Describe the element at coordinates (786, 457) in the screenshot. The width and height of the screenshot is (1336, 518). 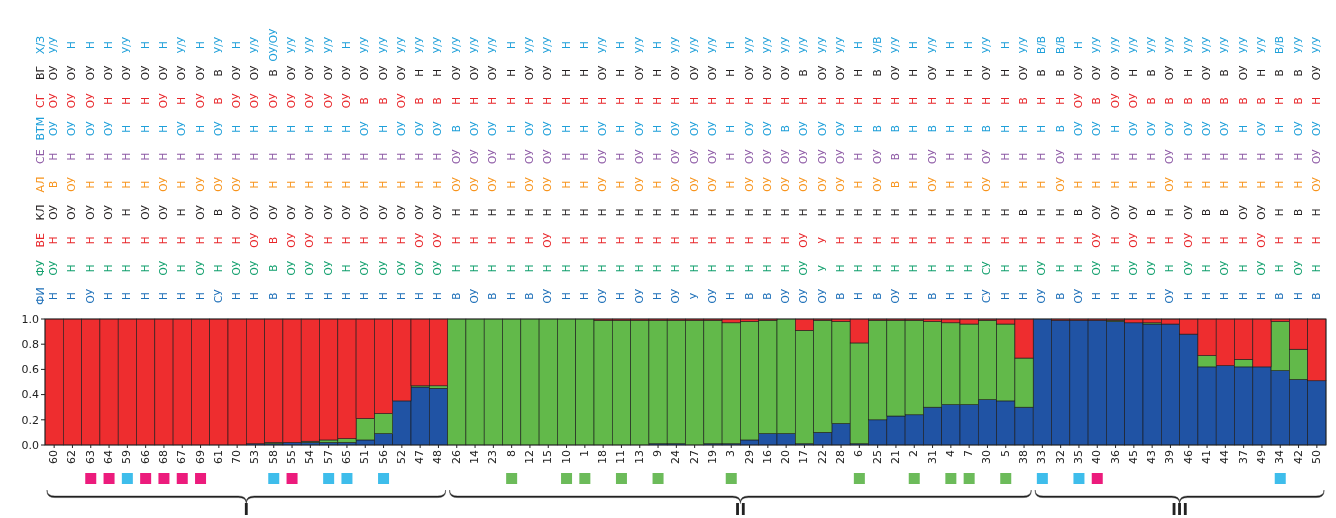
I see `x-tick-label: 20` at that location.